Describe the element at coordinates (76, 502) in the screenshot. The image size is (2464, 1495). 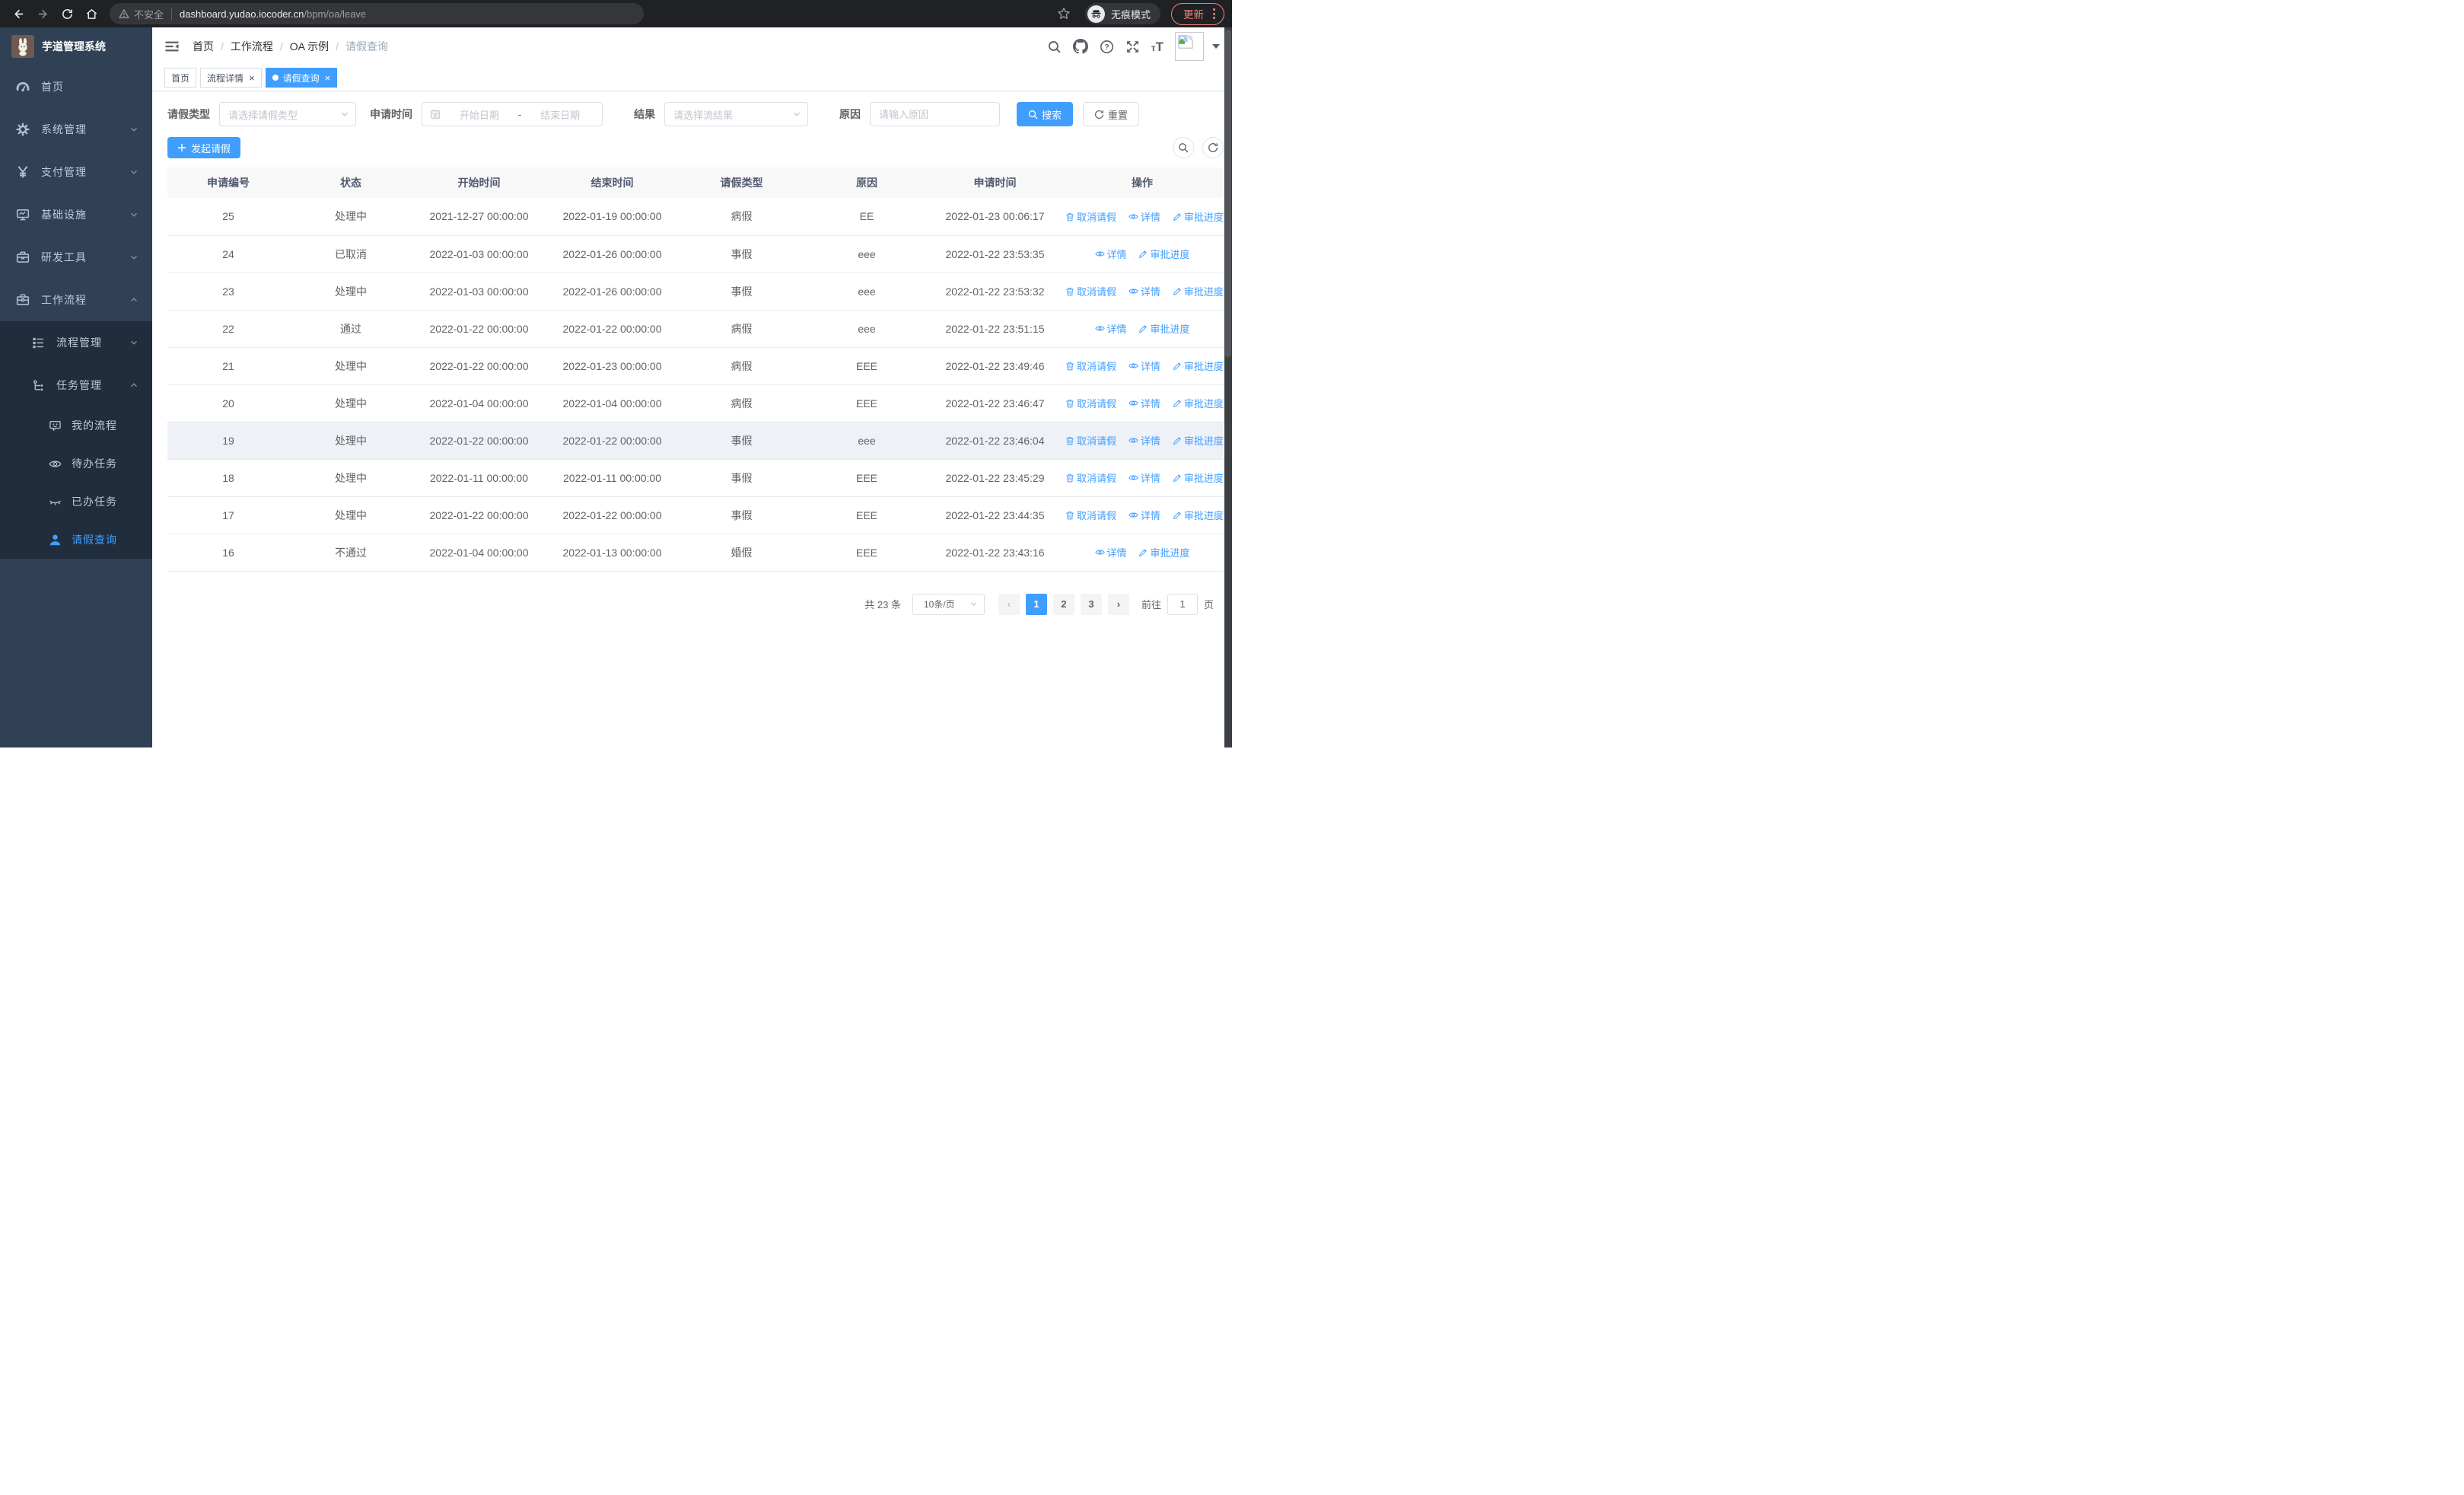
I see `sidebar-item-done-tasks: 已办任务` at that location.